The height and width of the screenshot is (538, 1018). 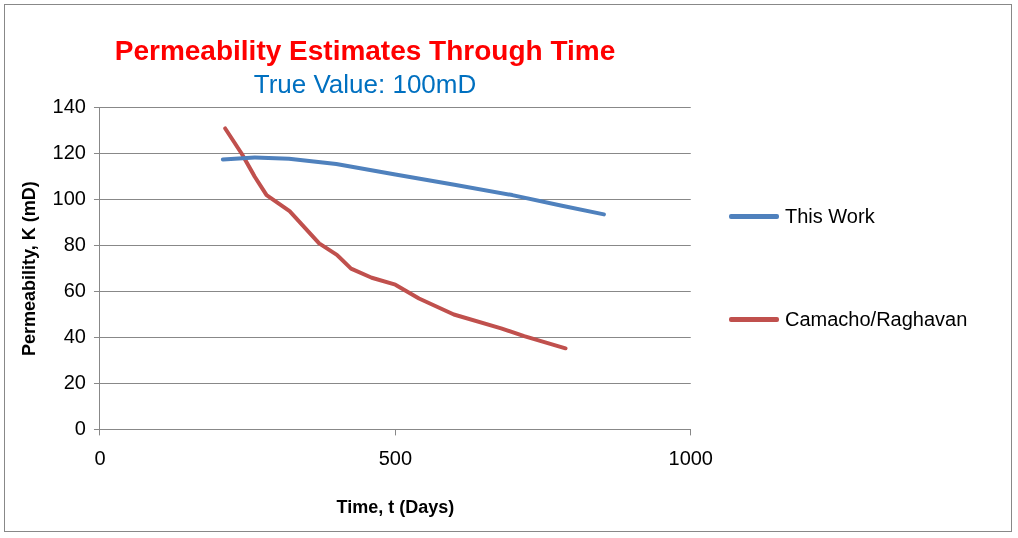 What do you see at coordinates (365, 50) in the screenshot?
I see `chart-title: Permeability Estimates Through Time` at bounding box center [365, 50].